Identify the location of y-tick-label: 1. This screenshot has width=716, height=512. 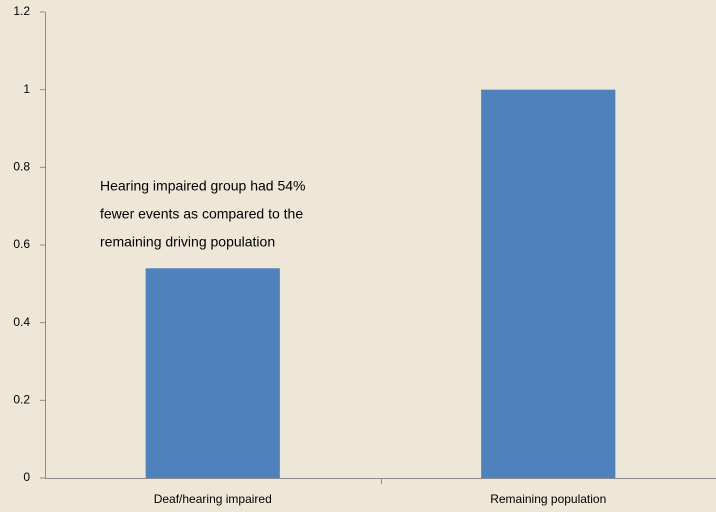
(26, 89).